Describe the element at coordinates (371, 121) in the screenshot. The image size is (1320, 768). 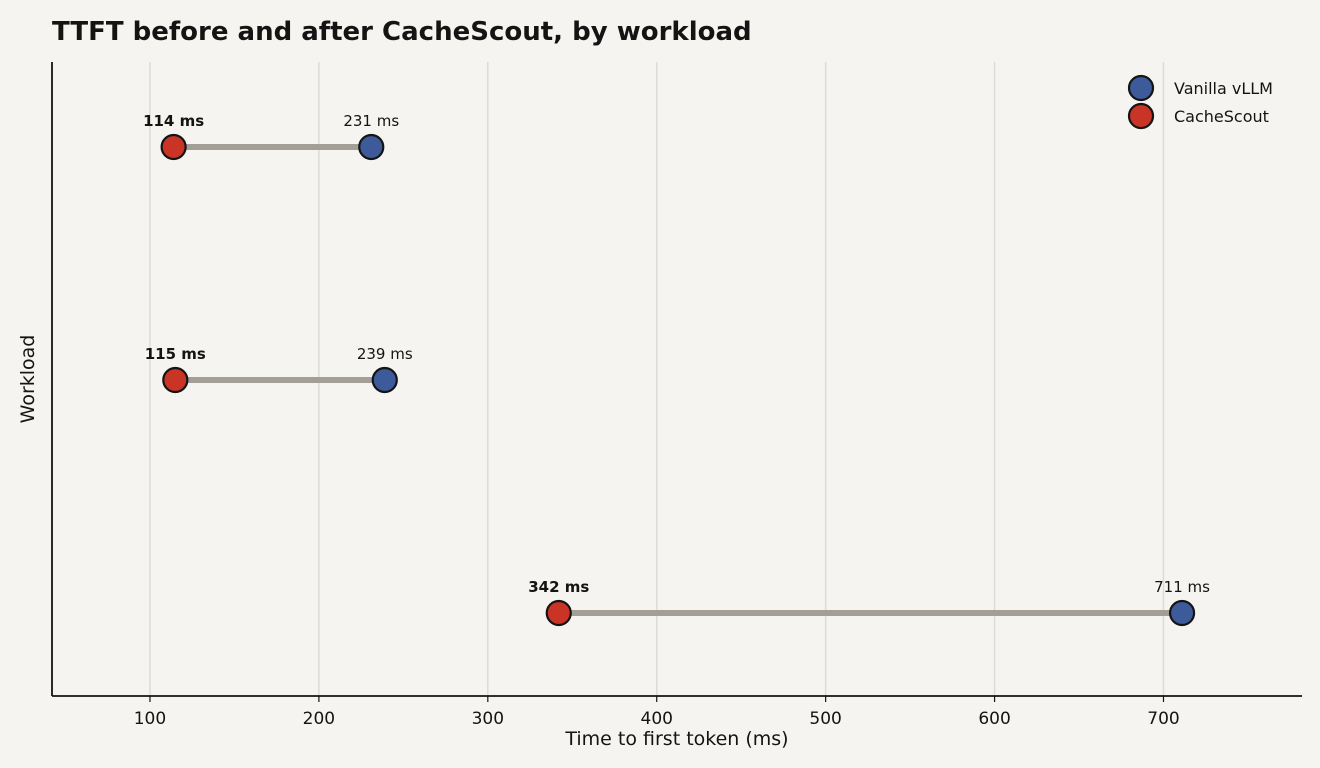
I see `vanilla-value-label: 231 ms` at that location.